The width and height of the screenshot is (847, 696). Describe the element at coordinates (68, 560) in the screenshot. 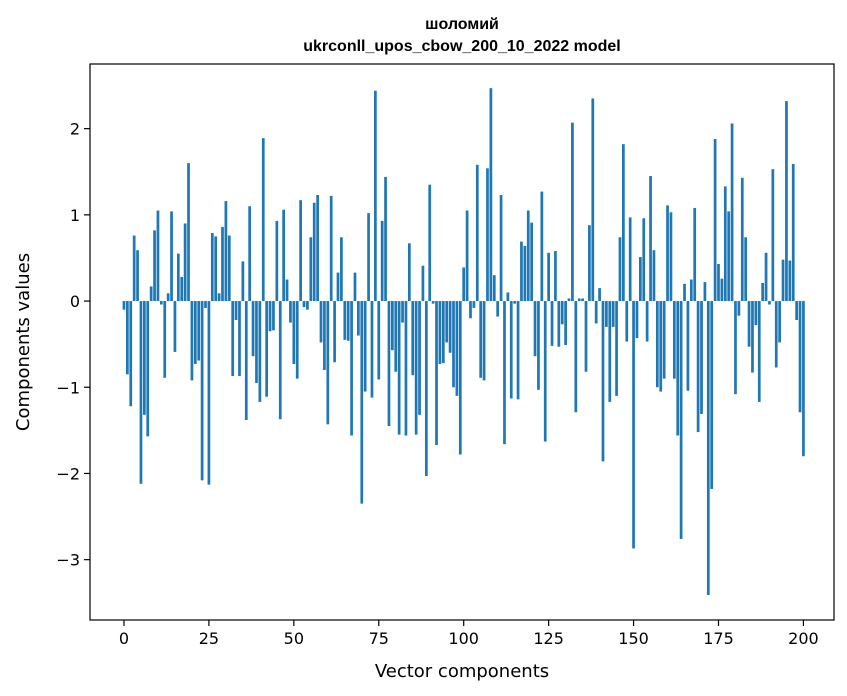

I see `y-tick-label: −3` at that location.